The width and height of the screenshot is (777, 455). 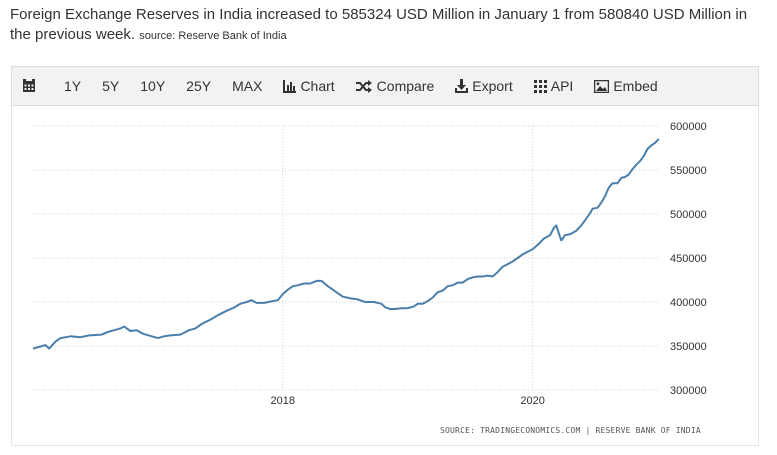 I want to click on y-tick-label: 550000, so click(x=688, y=171).